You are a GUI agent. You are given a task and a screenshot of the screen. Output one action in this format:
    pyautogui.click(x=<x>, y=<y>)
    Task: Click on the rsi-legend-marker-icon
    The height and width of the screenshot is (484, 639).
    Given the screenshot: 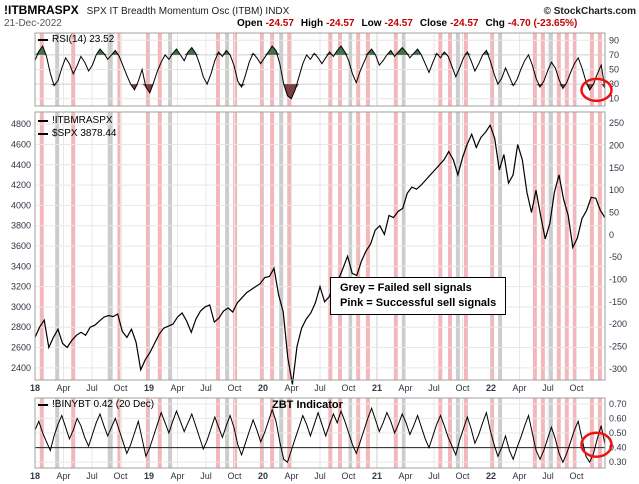 What is the action you would take?
    pyautogui.click(x=43, y=39)
    